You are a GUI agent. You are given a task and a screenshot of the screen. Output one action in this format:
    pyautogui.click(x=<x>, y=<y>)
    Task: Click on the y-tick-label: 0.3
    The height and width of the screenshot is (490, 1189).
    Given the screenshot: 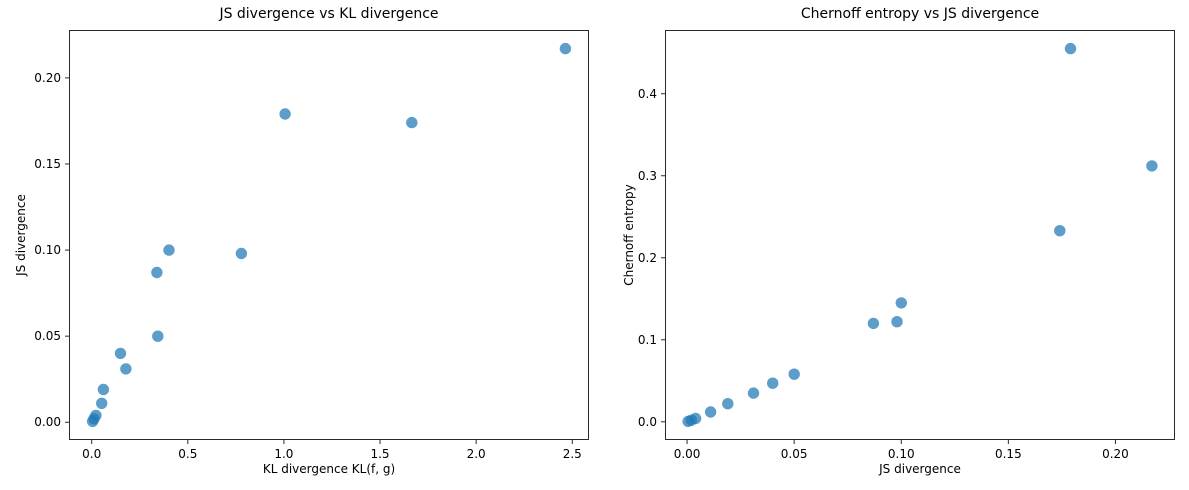 What is the action you would take?
    pyautogui.click(x=647, y=175)
    